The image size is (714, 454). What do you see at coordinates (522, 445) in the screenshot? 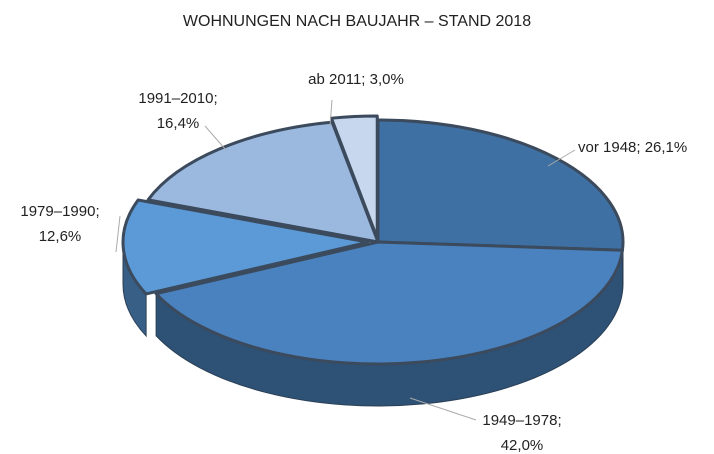
I see `data-label: 42,0%` at bounding box center [522, 445].